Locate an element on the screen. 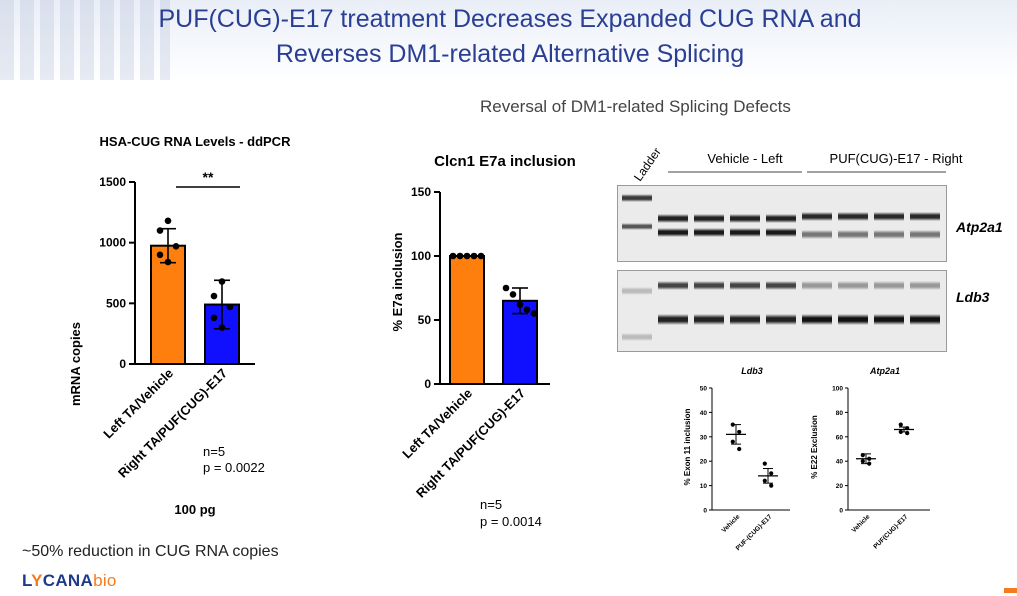 Image resolution: width=1017 pixels, height=596 pixels. y-tick-label: 40 is located at coordinates (704, 413).